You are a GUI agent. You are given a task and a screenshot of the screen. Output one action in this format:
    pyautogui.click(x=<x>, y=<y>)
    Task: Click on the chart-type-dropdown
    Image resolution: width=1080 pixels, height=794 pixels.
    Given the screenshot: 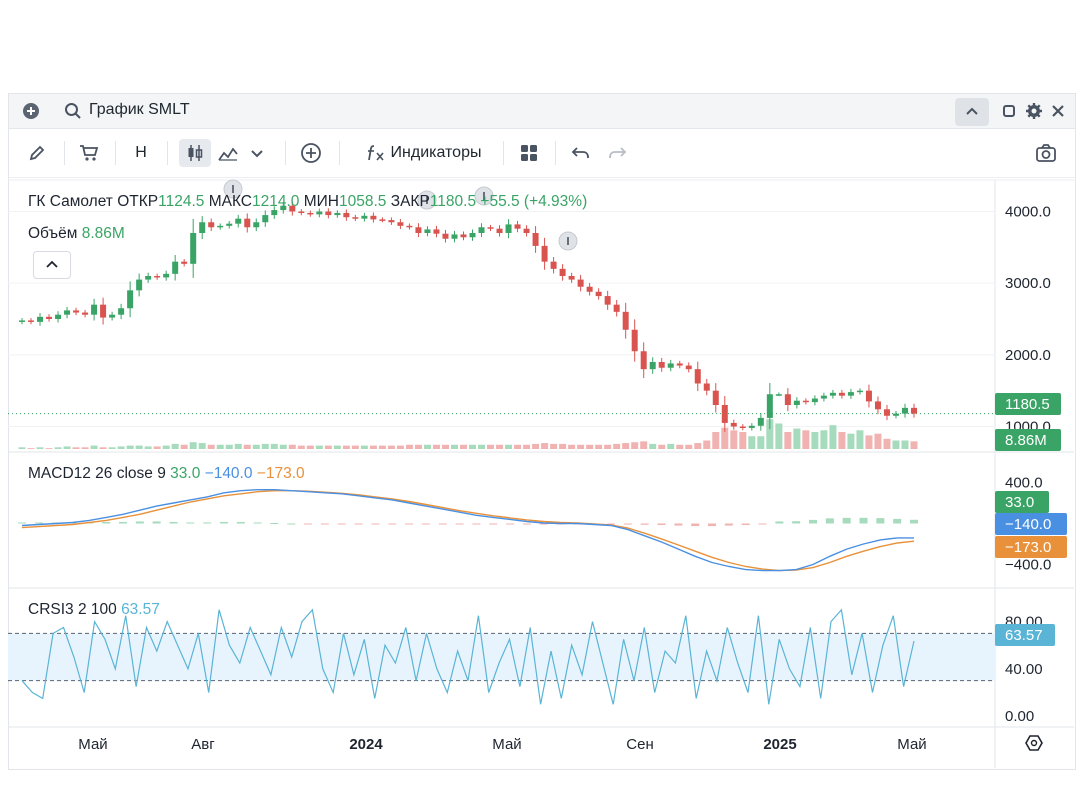 What is the action you would take?
    pyautogui.click(x=257, y=153)
    